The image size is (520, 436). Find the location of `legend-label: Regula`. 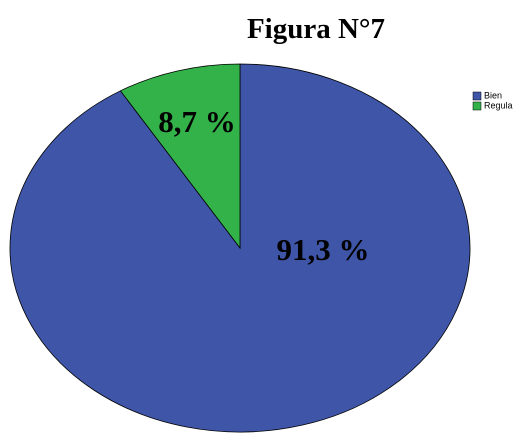

legend-label: Regula is located at coordinates (498, 105).